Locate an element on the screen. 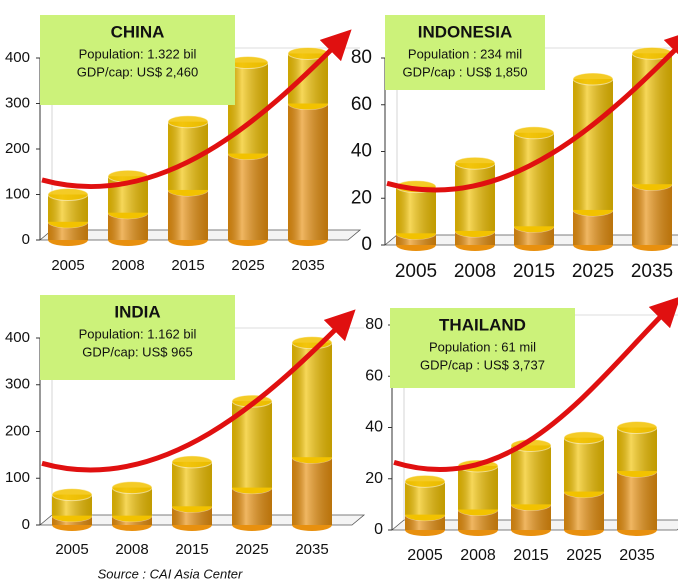 This screenshot has width=678, height=584. chart-title: CHINA is located at coordinates (138, 31).